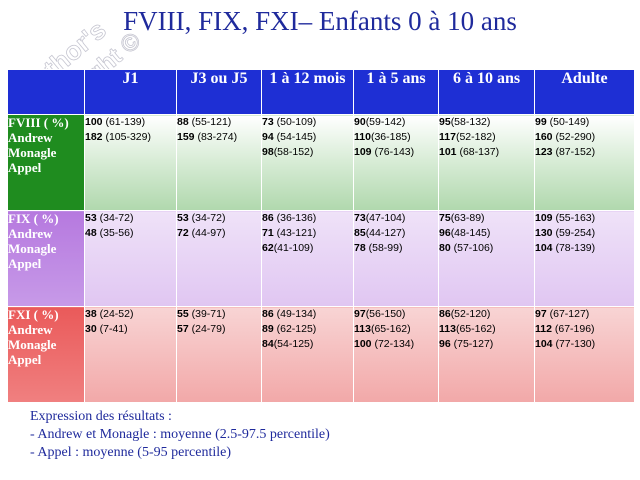 The image size is (640, 480). What do you see at coordinates (487, 137) in the screenshot?
I see `value-line: 117(52-182)` at bounding box center [487, 137].